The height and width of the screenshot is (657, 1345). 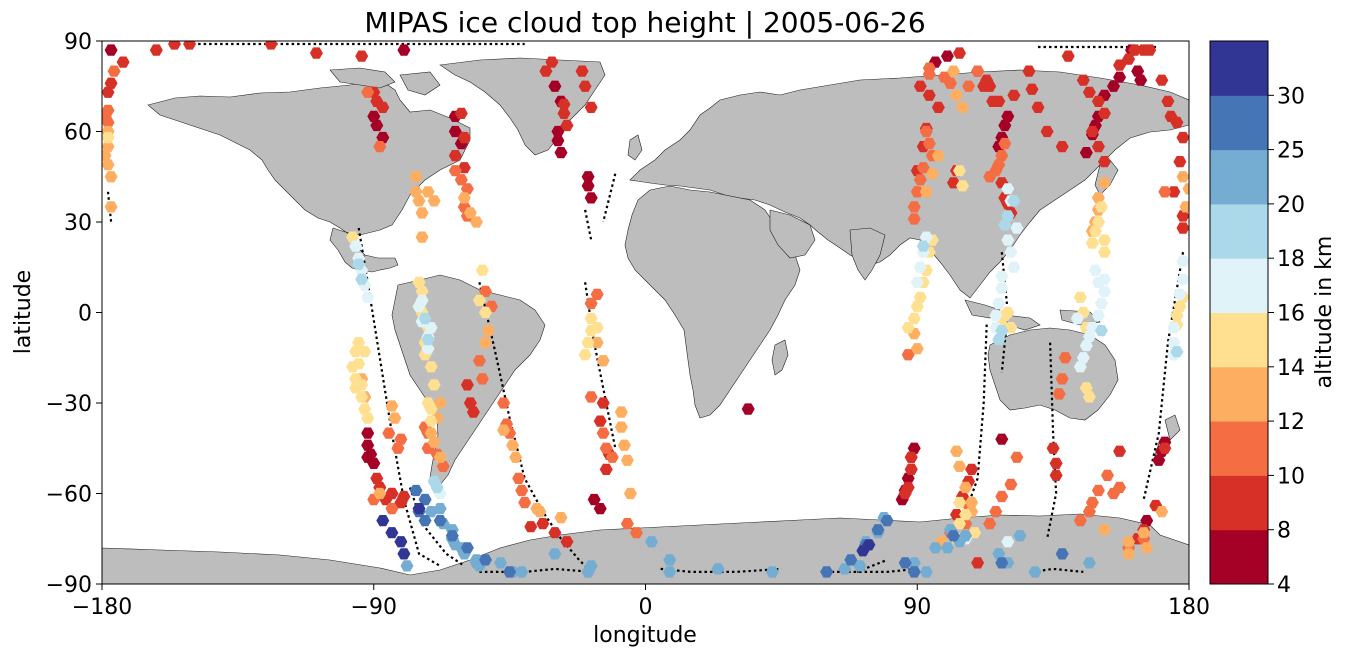 What do you see at coordinates (78, 223) in the screenshot?
I see `y-tick-label: 30` at bounding box center [78, 223].